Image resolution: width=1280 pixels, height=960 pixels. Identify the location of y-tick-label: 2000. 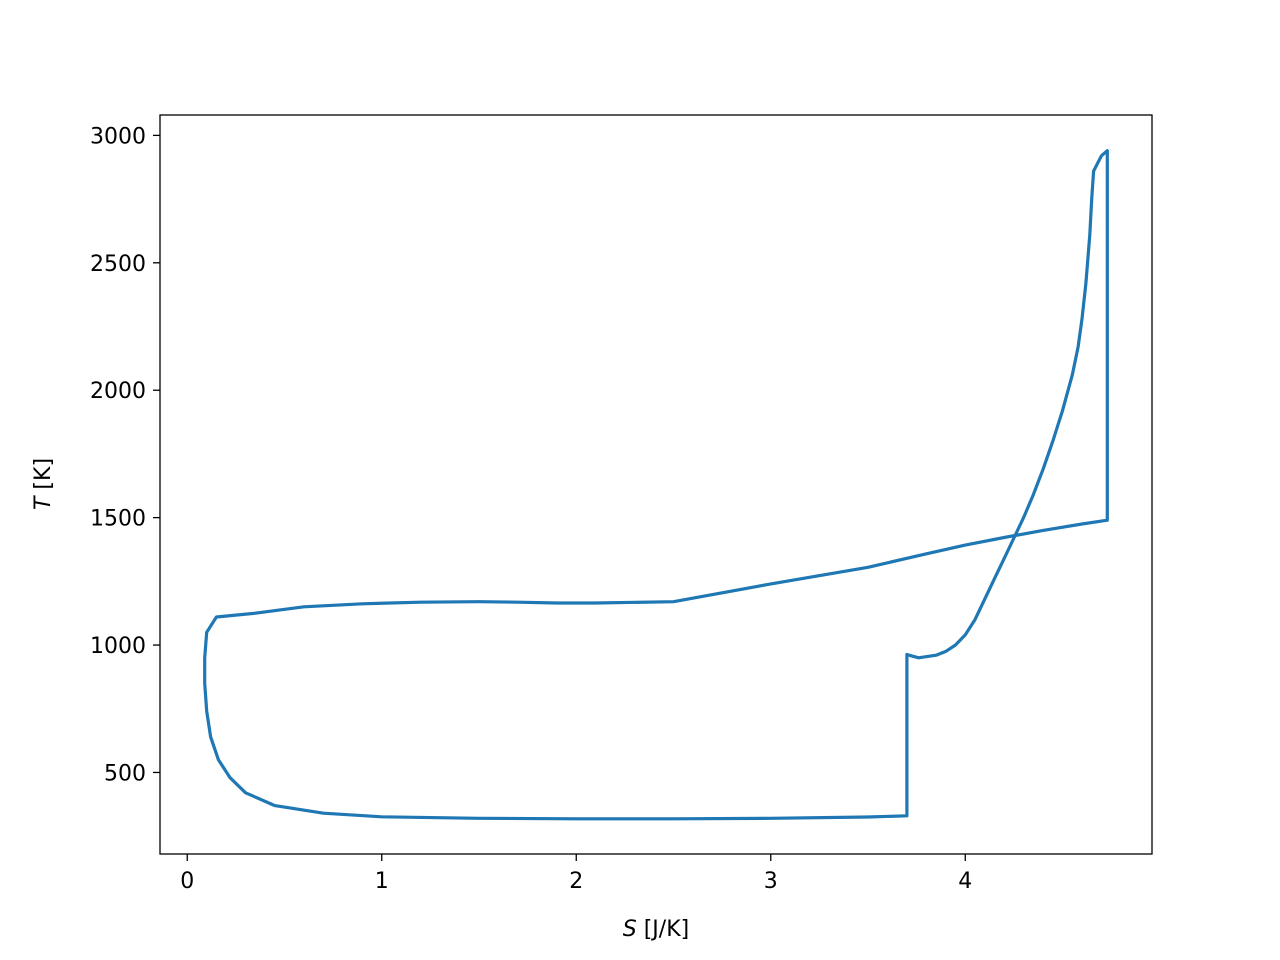
(118, 391).